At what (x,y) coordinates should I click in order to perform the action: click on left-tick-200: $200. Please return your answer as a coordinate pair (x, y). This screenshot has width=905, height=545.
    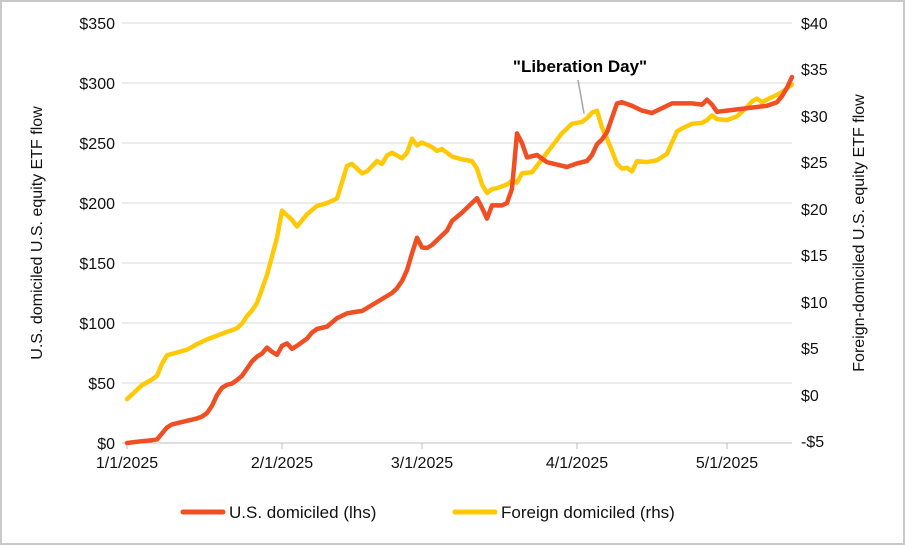
    Looking at the image, I should click on (97, 204).